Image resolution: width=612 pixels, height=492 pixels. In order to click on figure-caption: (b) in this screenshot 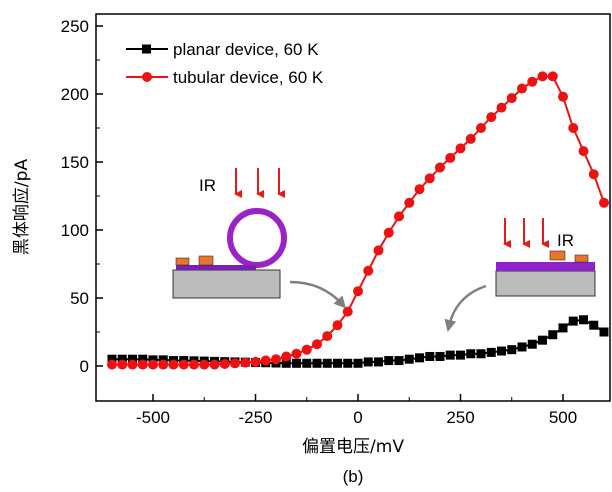, I will do `click(353, 476)`.